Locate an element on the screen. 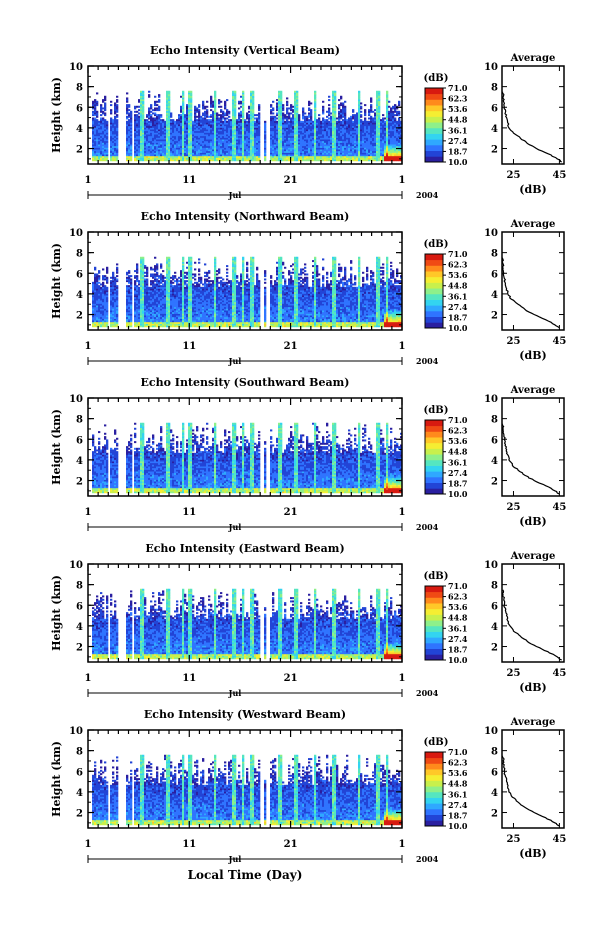 The image size is (616, 935). colorbar-tick-label: 71.0 is located at coordinates (458, 88).